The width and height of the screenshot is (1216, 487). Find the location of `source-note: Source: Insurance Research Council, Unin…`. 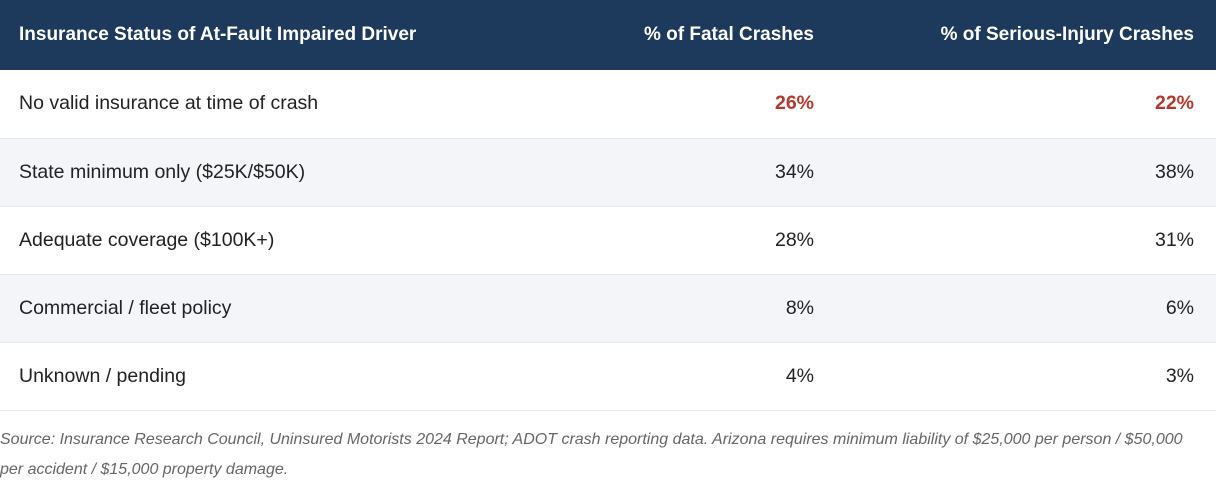

source-note: Source: Insurance Research Council, Unin… is located at coordinates (591, 454).